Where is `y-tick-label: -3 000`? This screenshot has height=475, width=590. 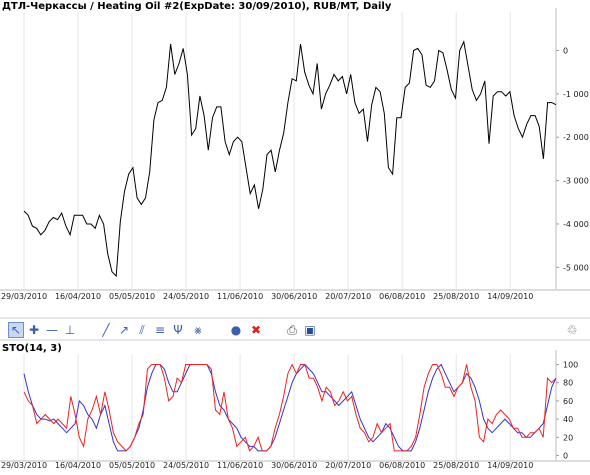 y-tick-label: -3 000 is located at coordinates (576, 181).